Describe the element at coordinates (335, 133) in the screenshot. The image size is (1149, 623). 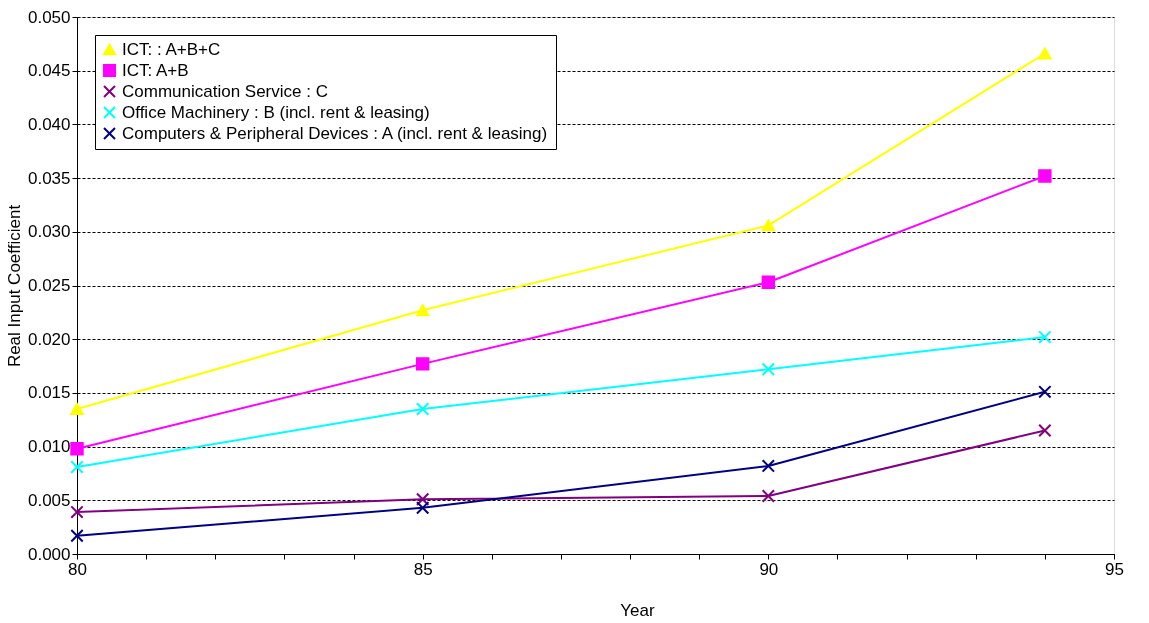
I see `legend-label: Computers & Peripheral Devices : A (incl. rent & leasing)` at that location.